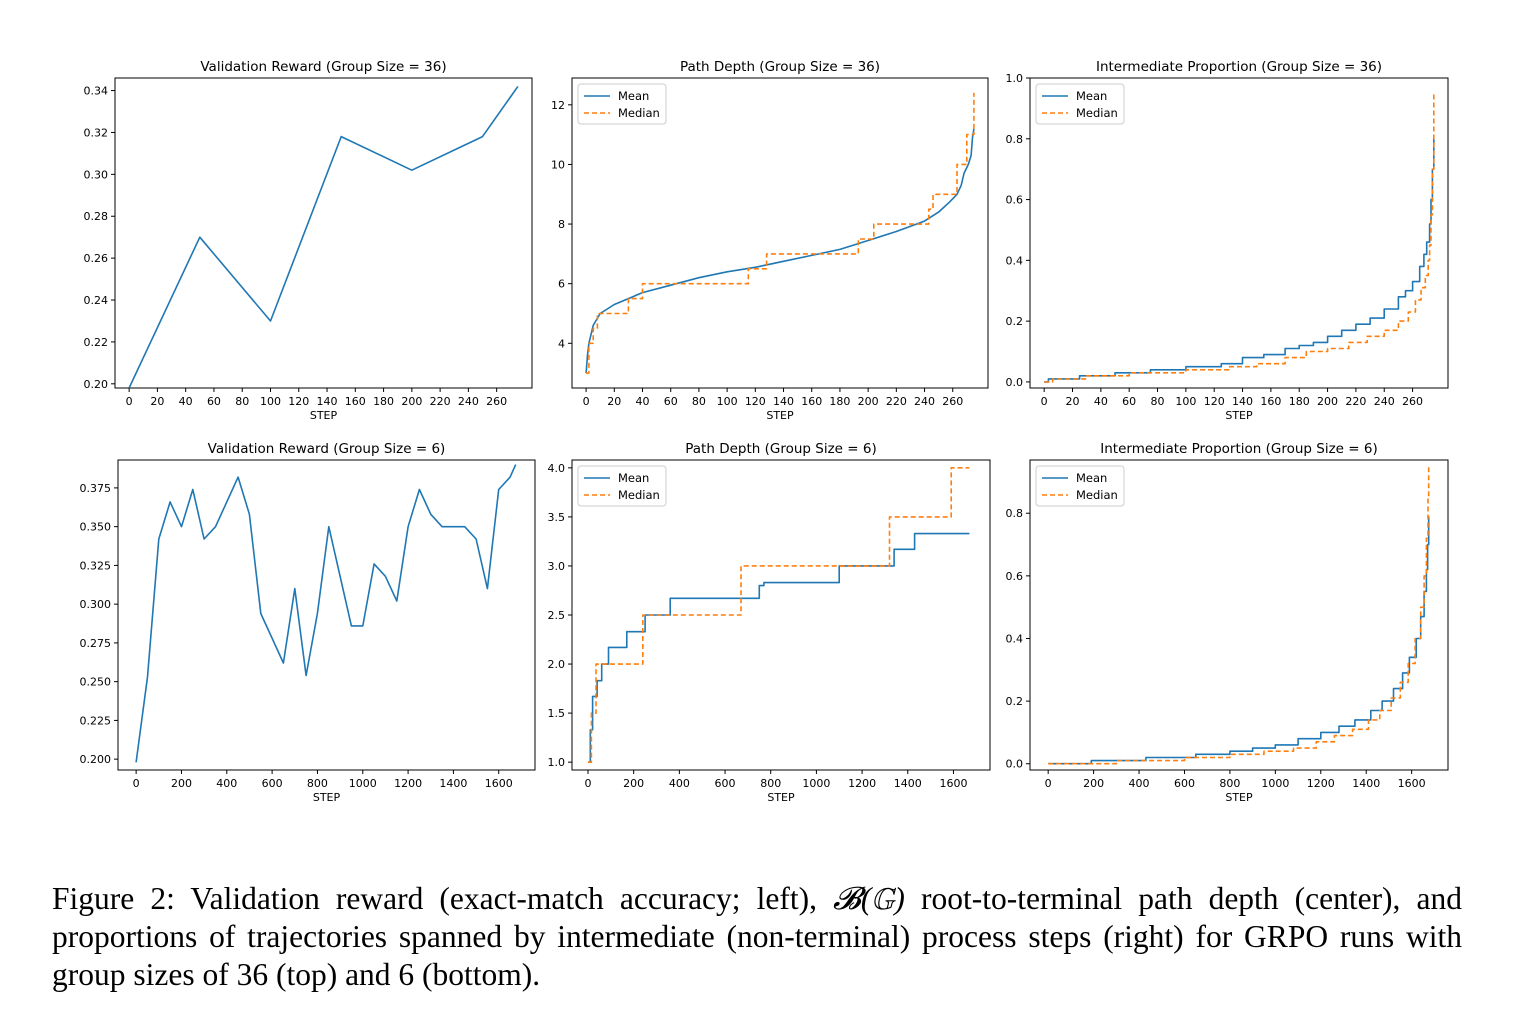 The image size is (1520, 1014). What do you see at coordinates (1238, 449) in the screenshot?
I see `chart-title: Intermediate Proportion (Group Size = 6)` at bounding box center [1238, 449].